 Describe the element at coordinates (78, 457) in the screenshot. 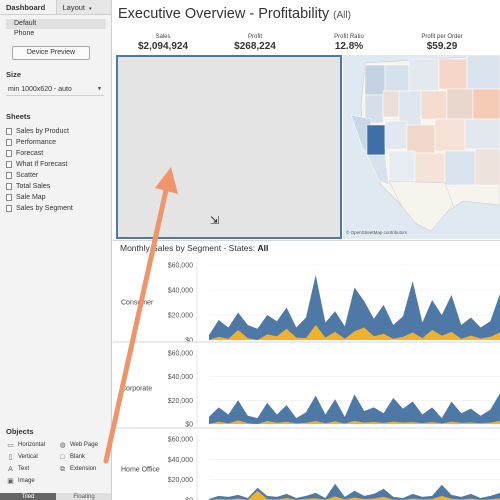

I see `object-label: Blank` at that location.